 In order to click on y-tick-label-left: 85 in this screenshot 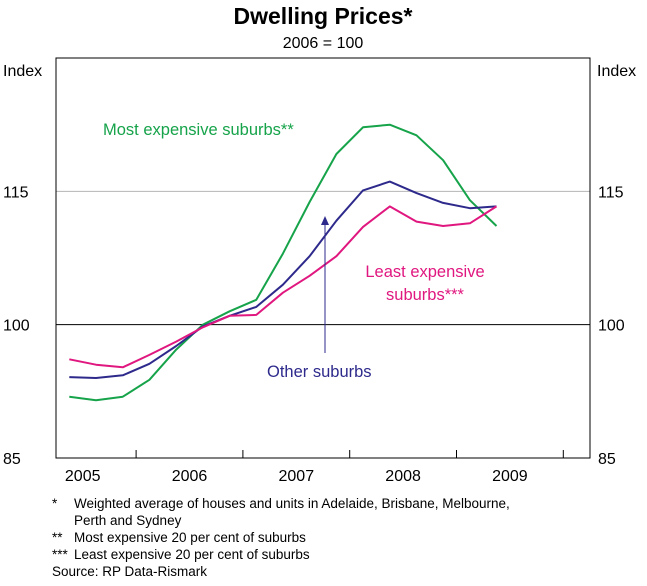, I will do `click(12, 459)`.